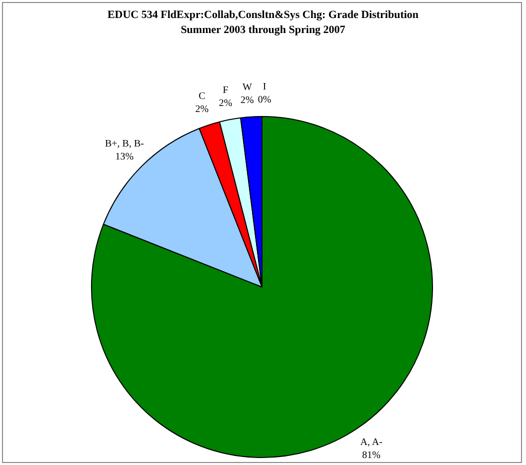 Image resolution: width=526 pixels, height=465 pixels. I want to click on slice-label: B+, B, B-, so click(124, 144).